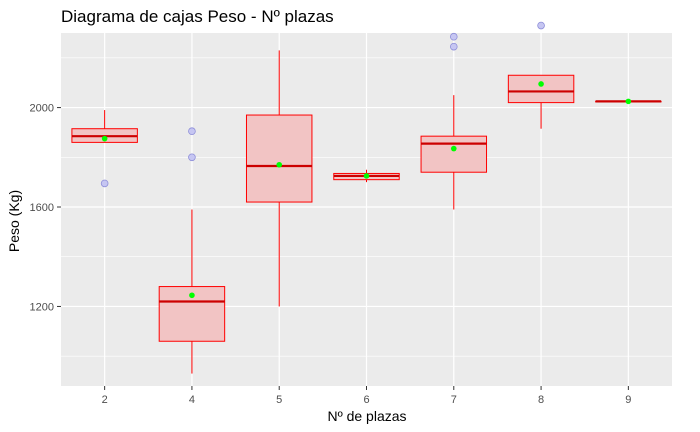 The height and width of the screenshot is (432, 700). What do you see at coordinates (14, 221) in the screenshot?
I see `y-axis-title: Peso (Kg)` at bounding box center [14, 221].